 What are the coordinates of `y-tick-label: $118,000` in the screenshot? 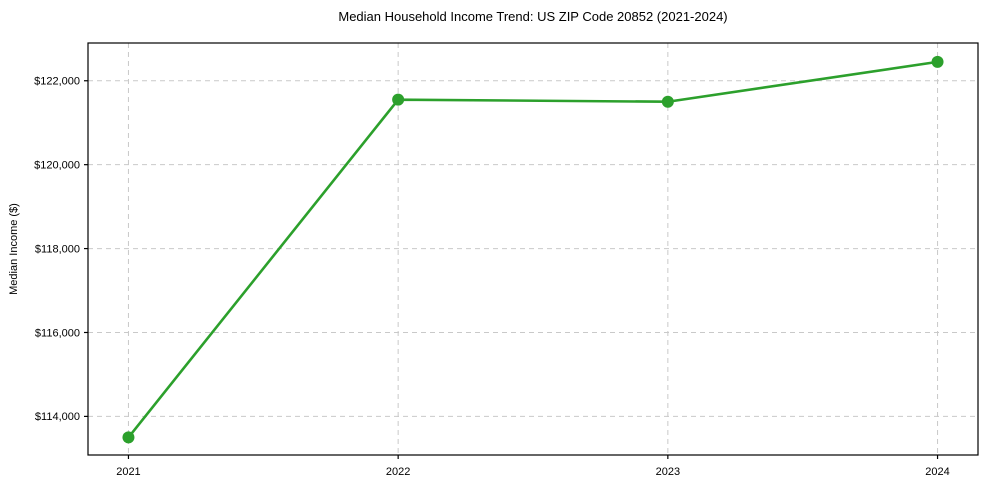 It's located at (57, 249).